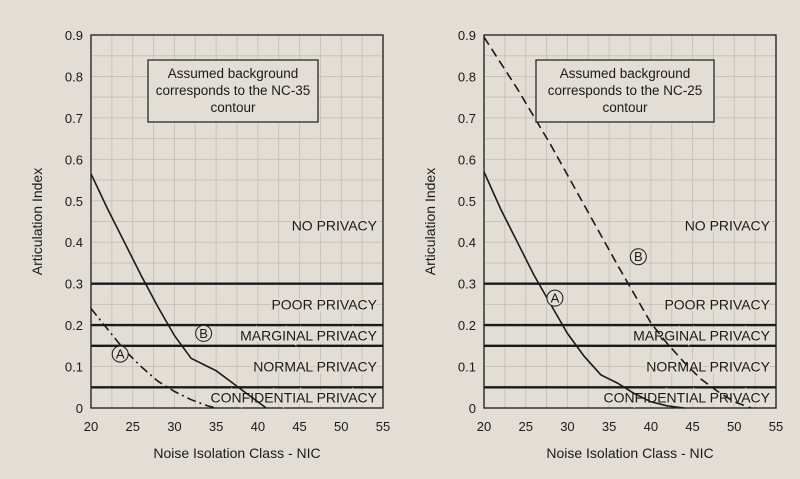  I want to click on annotation-text: corresponds to the NC-25, so click(625, 90).